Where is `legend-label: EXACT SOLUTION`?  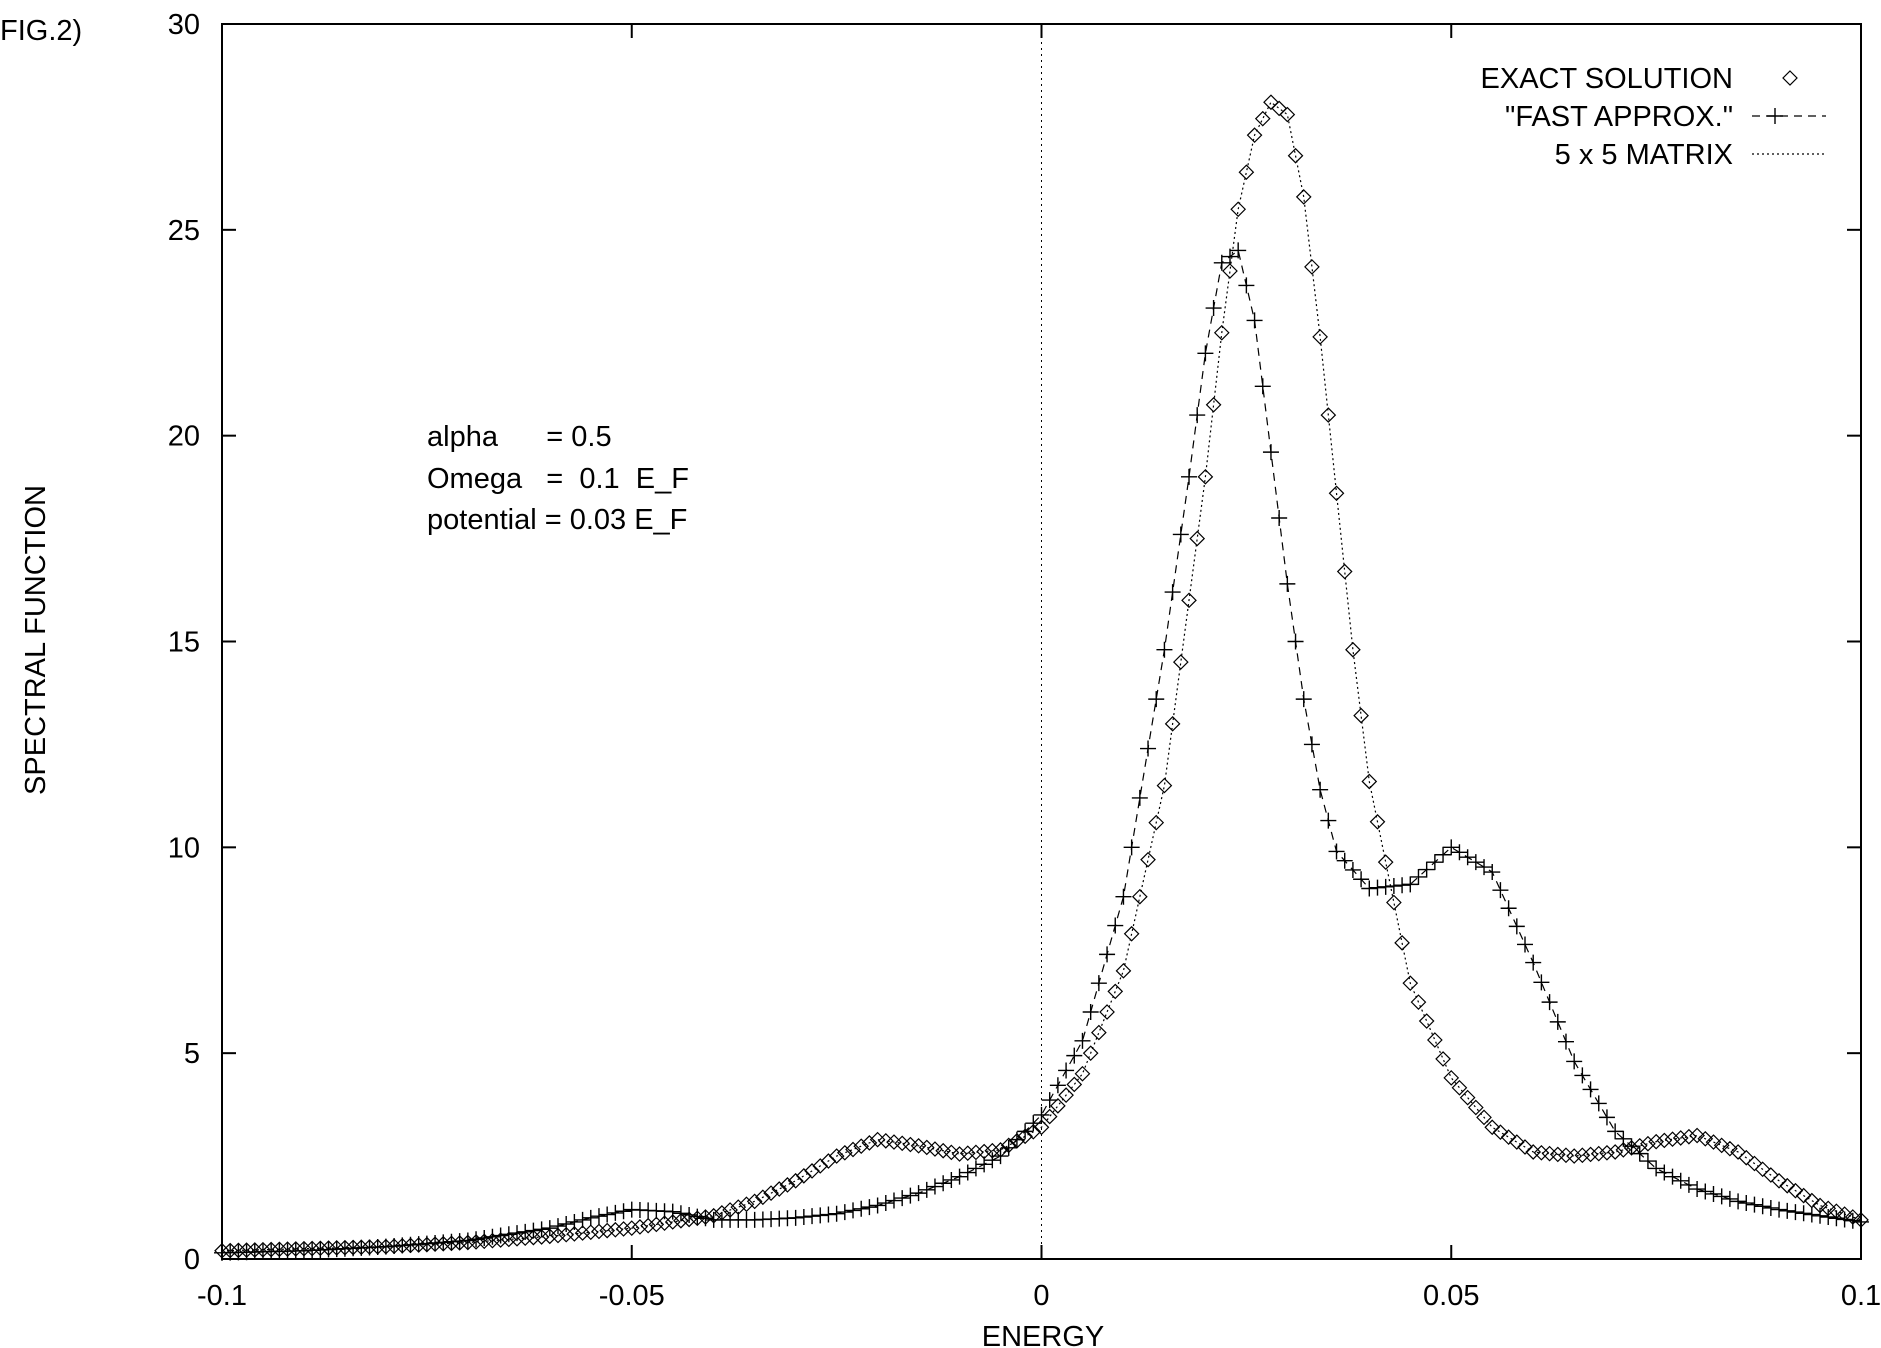 legend-label: EXACT SOLUTION is located at coordinates (1607, 79).